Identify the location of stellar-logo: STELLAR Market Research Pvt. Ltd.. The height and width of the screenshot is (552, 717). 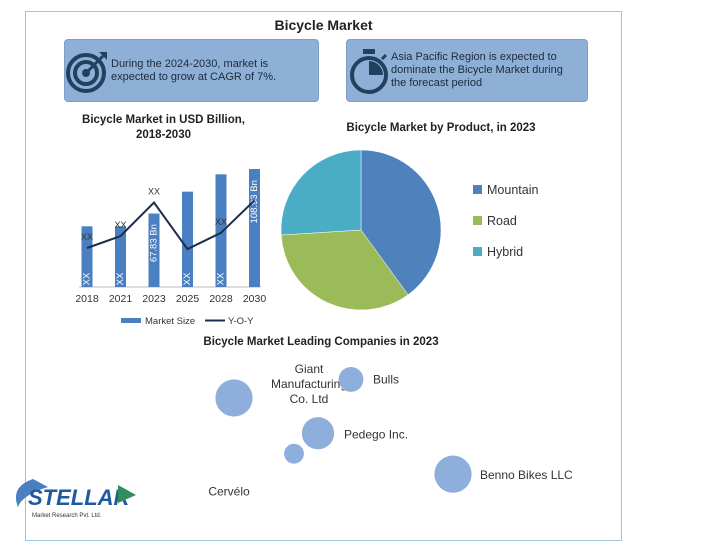
(83, 503).